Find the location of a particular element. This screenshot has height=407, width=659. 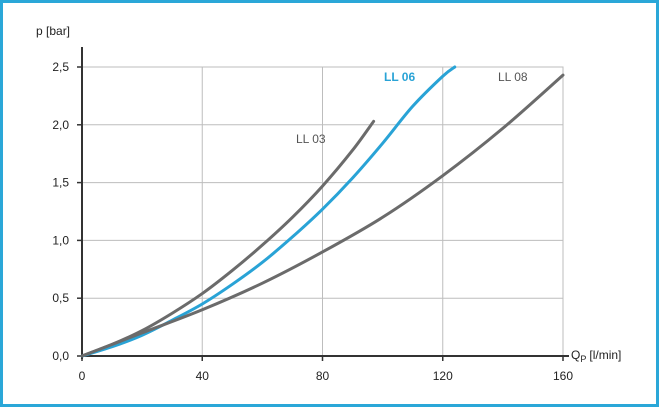

series-label-ll-08: LL 08 is located at coordinates (513, 77).